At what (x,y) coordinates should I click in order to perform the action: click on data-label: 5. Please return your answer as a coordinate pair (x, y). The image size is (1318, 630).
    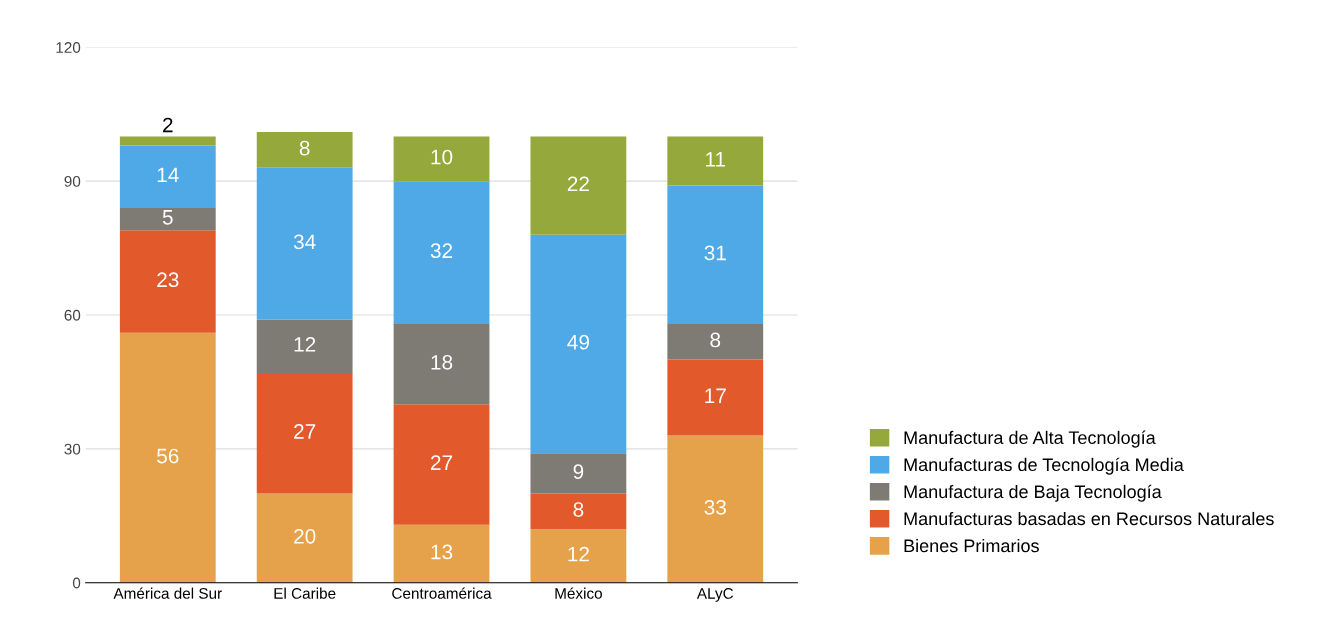
    Looking at the image, I should click on (167, 217).